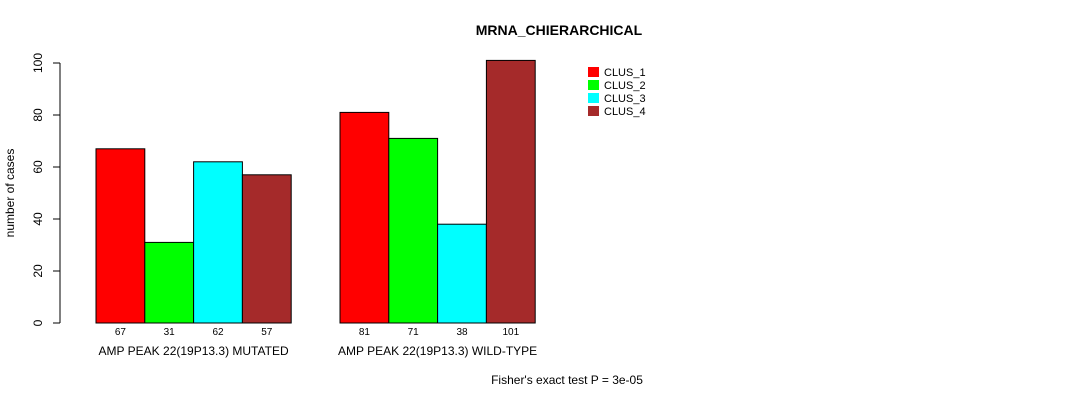 This screenshot has width=1090, height=400. I want to click on bar-count-label: 81, so click(365, 332).